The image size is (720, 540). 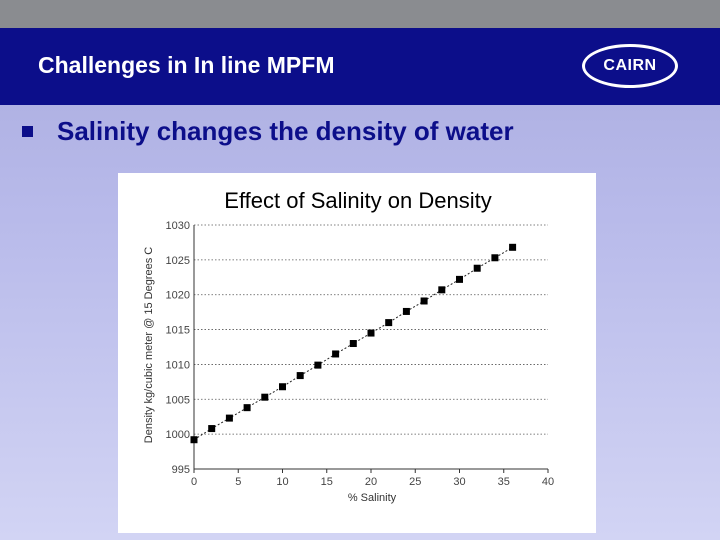 I want to click on y-tick-label: 1000, so click(x=178, y=435).